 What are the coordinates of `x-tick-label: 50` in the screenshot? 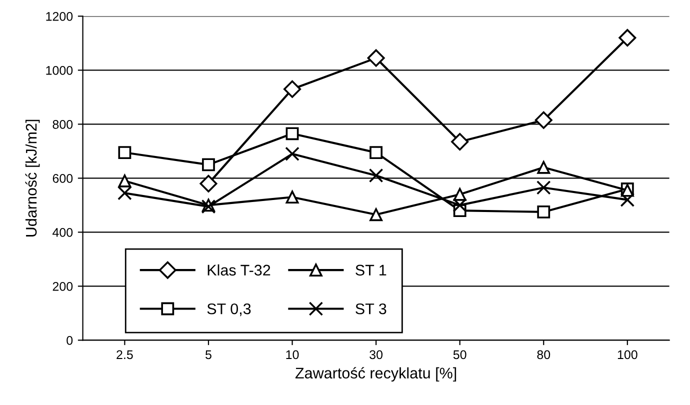 It's located at (459, 355).